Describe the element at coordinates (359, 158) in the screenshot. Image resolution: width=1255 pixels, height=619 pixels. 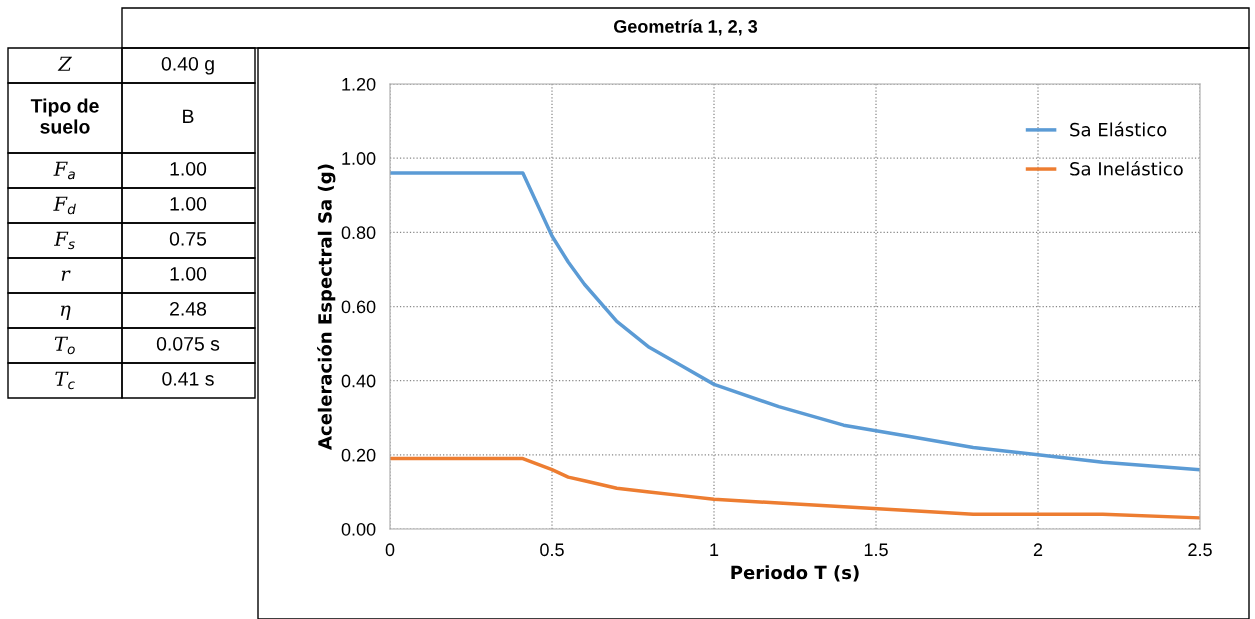
I see `y-tick-label: 1.00` at that location.